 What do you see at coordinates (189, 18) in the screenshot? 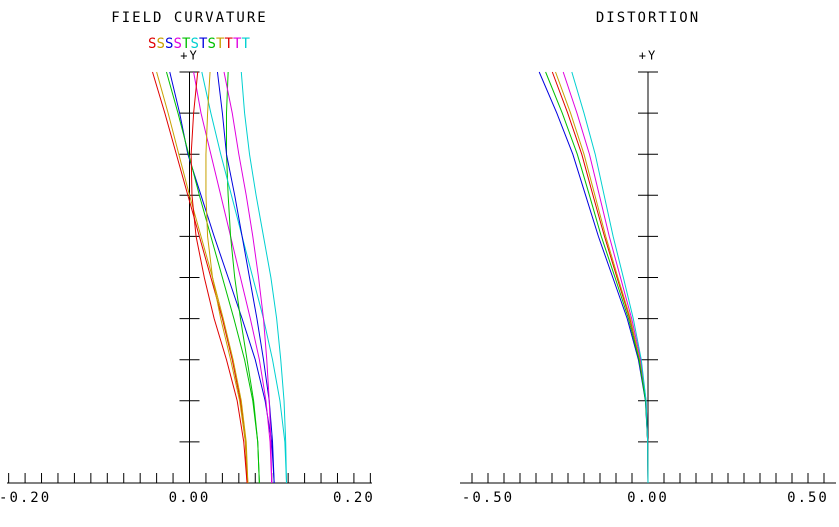
I see `chart-title: FIELD CURVATURE` at bounding box center [189, 18].